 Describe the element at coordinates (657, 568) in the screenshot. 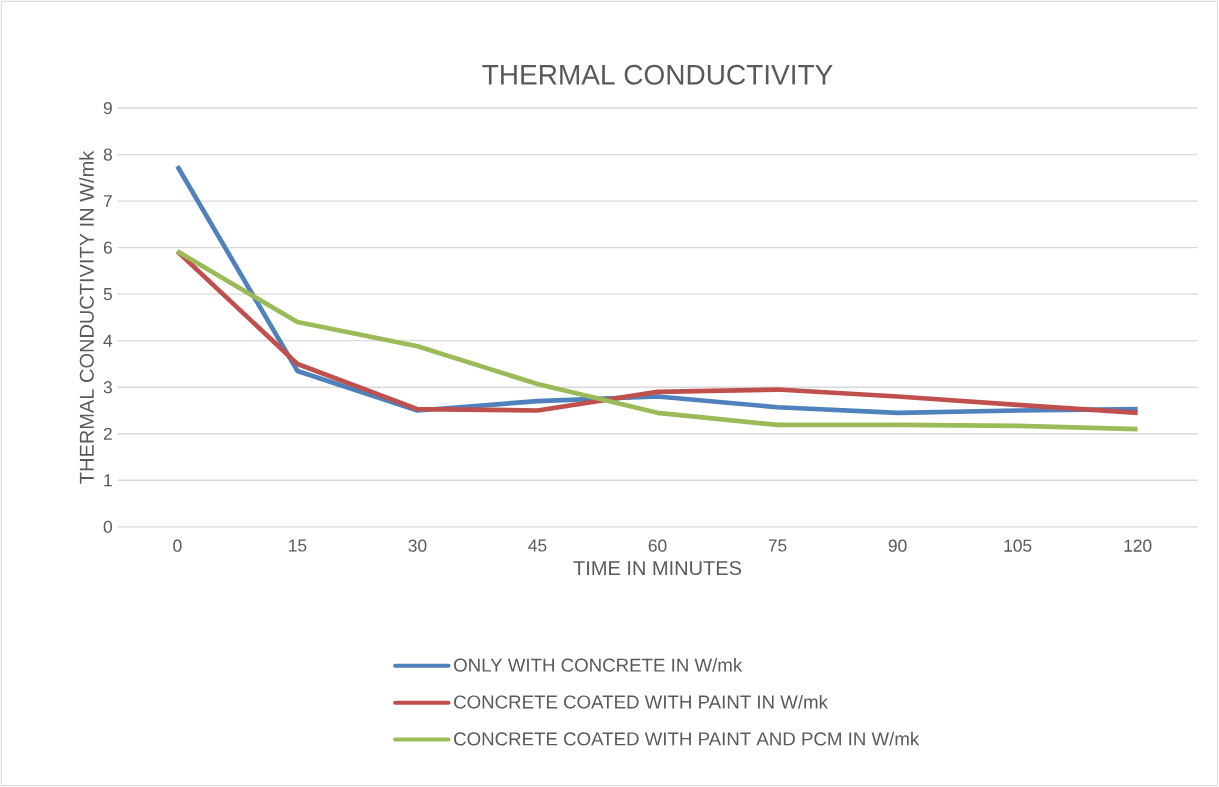

I see `x-axis-title: TIME IN MINUTES` at that location.